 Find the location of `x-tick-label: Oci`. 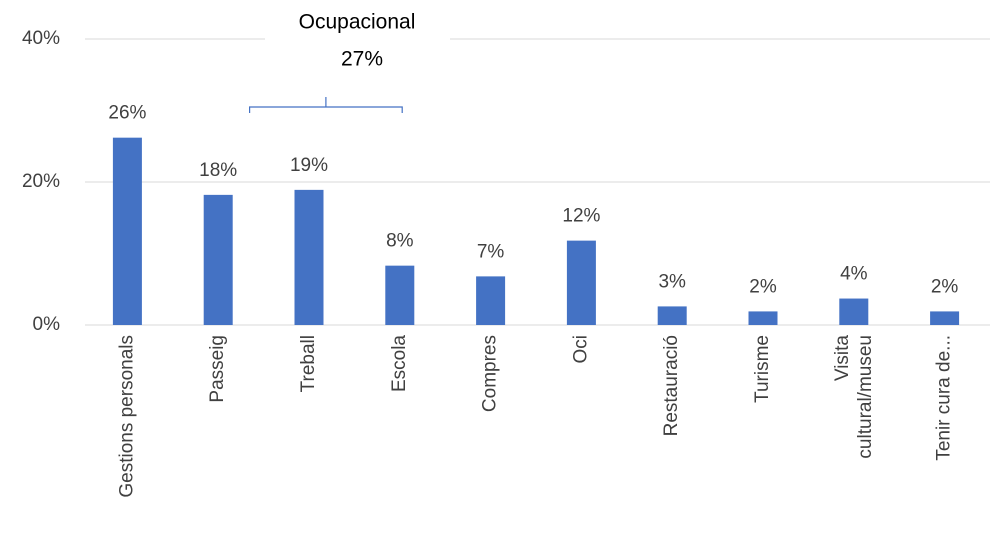

x-tick-label: Oci is located at coordinates (580, 349).